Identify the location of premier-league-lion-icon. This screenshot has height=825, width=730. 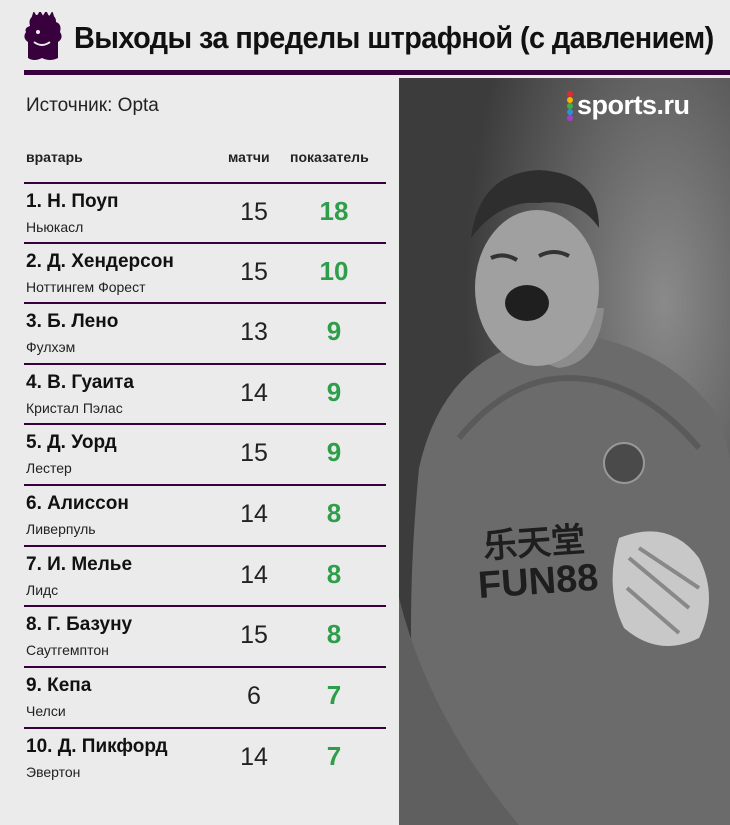
(43, 36).